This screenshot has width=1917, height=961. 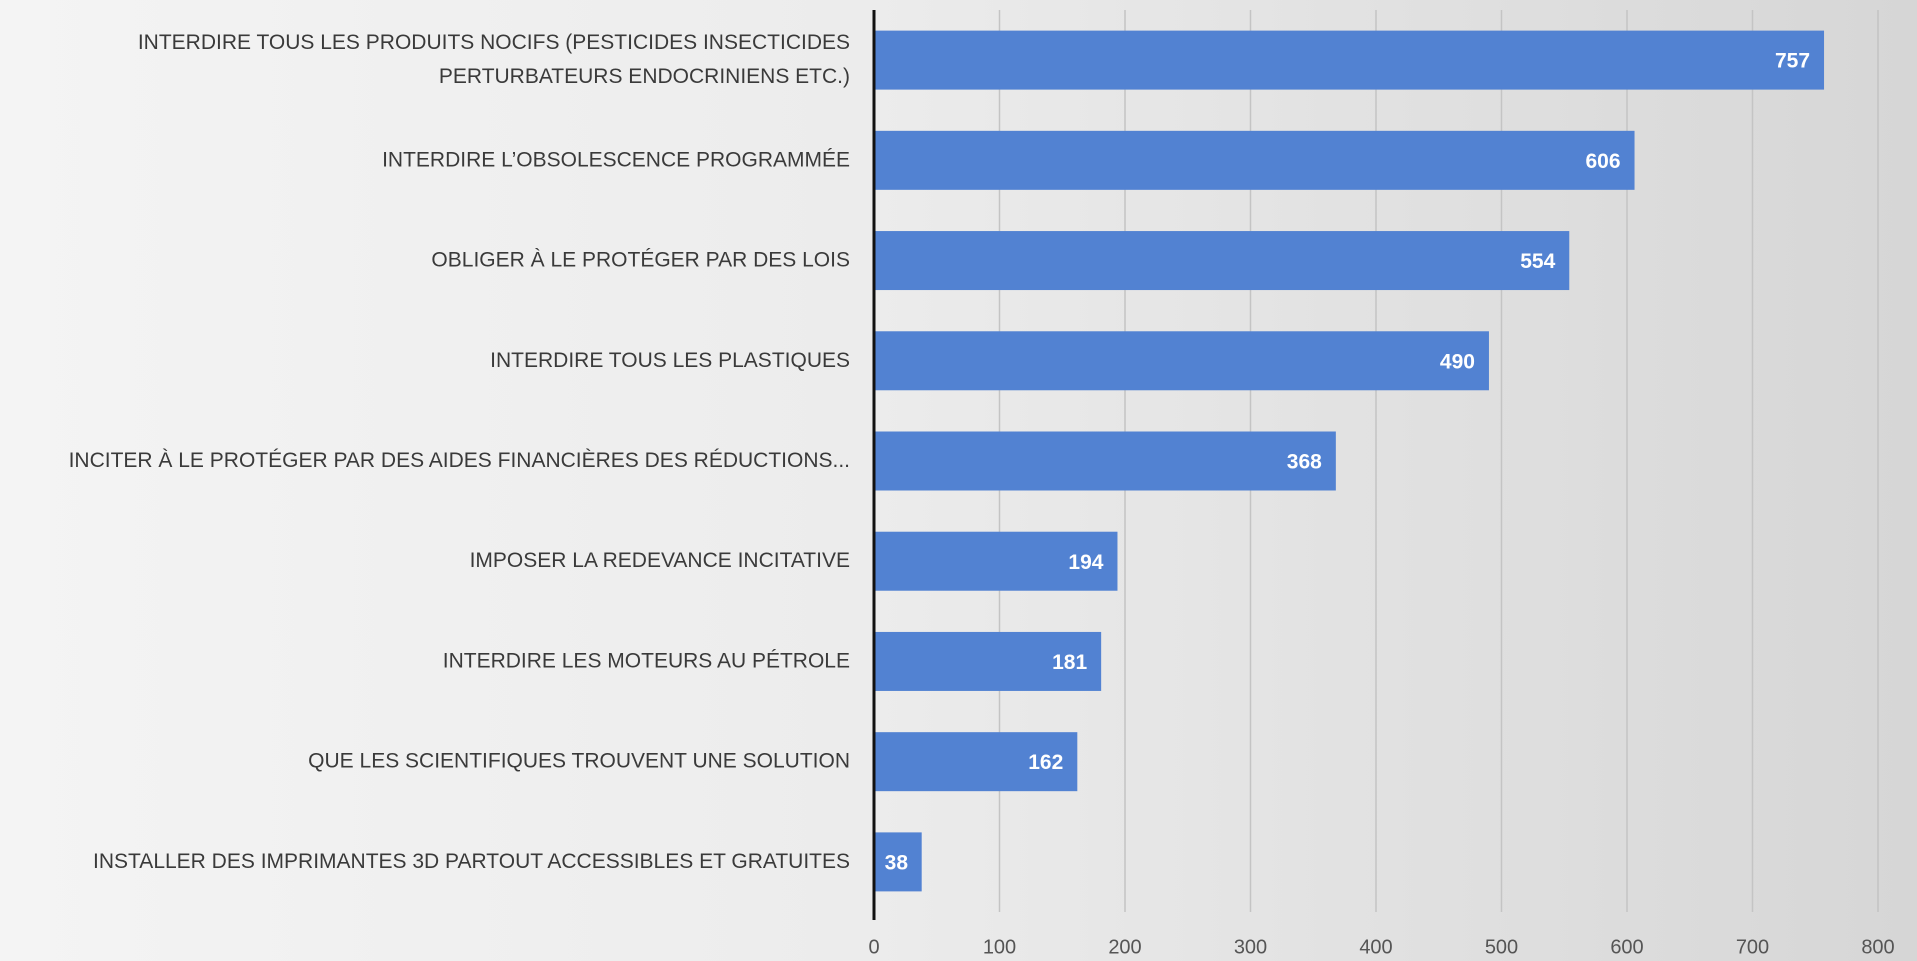 I want to click on x-tick-label: 800, so click(x=1877, y=947).